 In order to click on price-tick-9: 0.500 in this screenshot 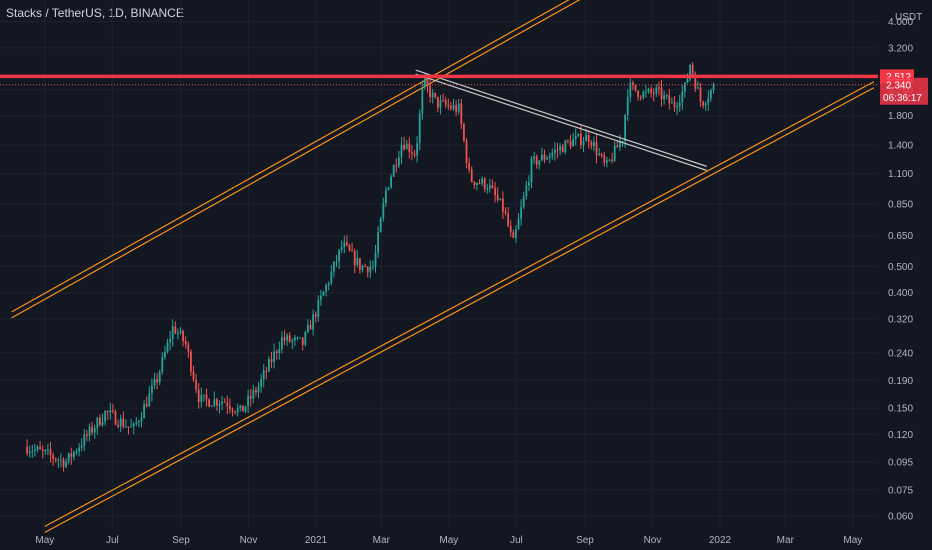, I will do `click(900, 267)`.